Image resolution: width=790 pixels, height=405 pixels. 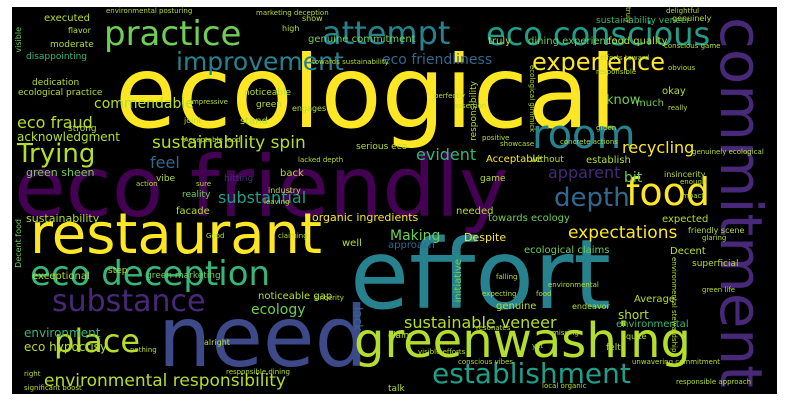 I want to click on word-much: much, so click(x=650, y=103).